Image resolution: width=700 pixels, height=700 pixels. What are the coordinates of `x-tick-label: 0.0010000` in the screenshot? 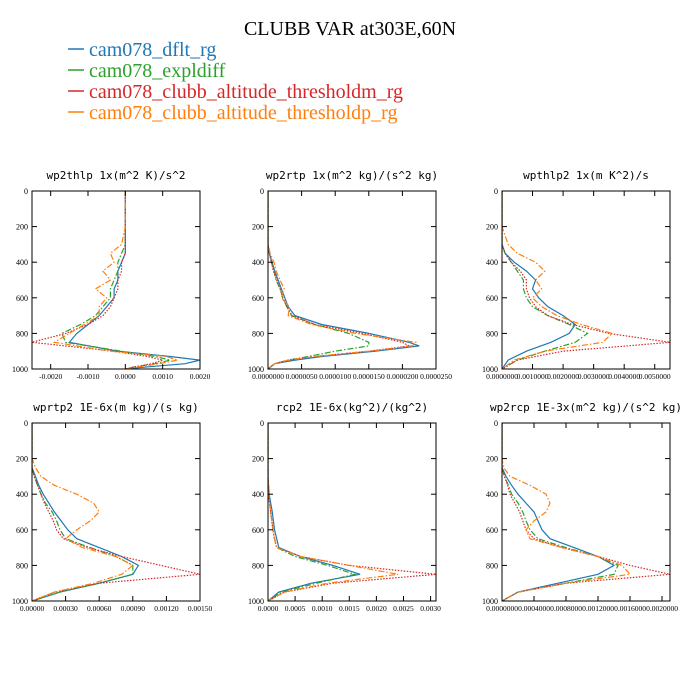 It's located at (533, 376).